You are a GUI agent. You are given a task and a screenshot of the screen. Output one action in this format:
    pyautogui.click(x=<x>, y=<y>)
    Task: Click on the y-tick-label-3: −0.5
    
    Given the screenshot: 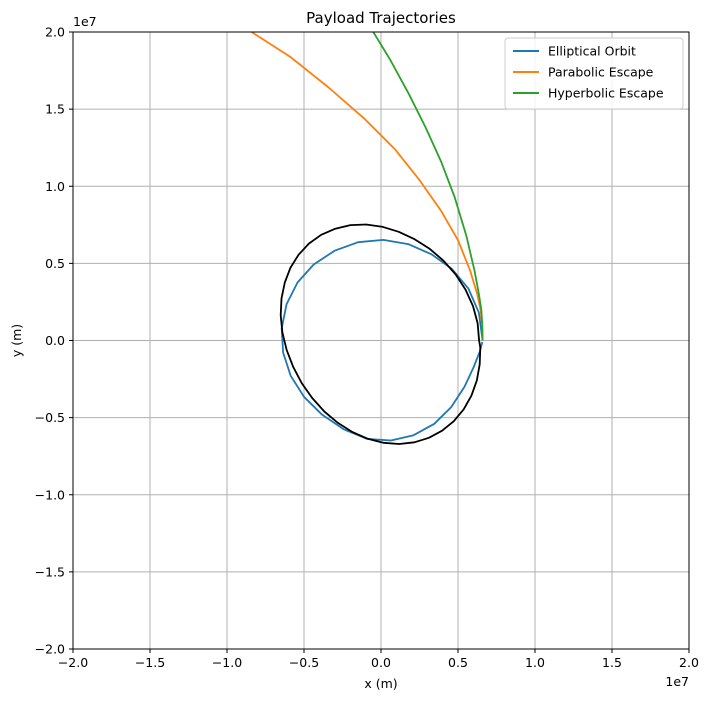 What is the action you would take?
    pyautogui.click(x=50, y=417)
    